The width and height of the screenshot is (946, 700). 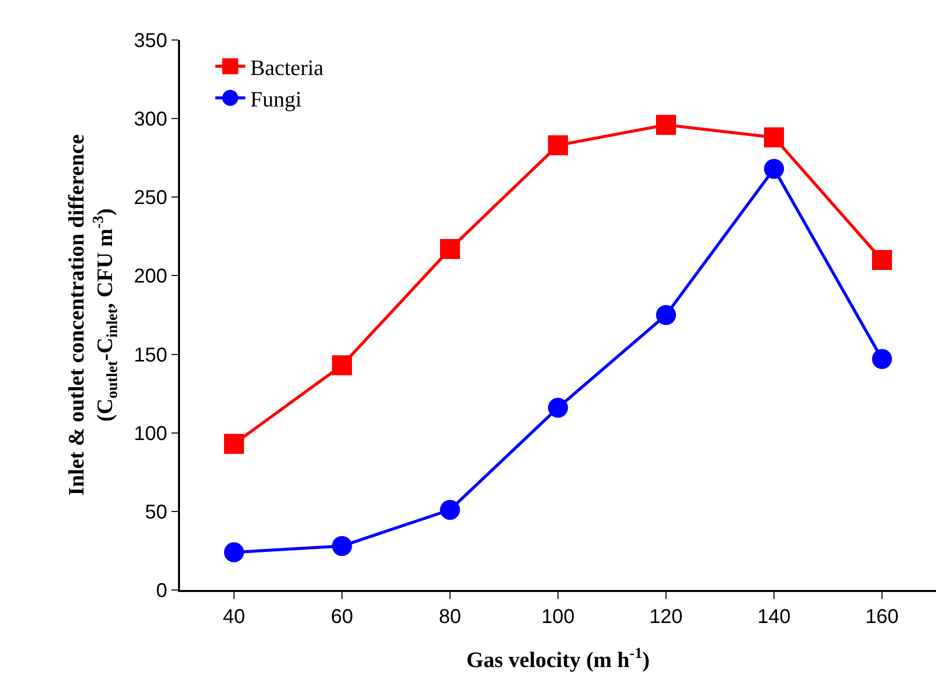 What do you see at coordinates (151, 119) in the screenshot?
I see `y-tick-label: 300` at bounding box center [151, 119].